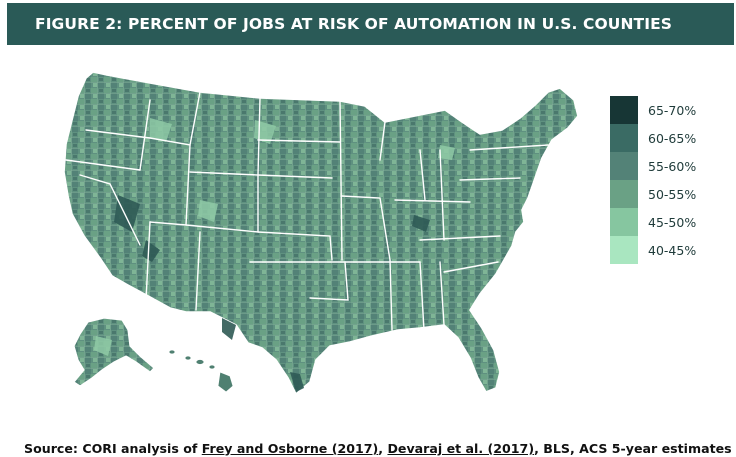 The width and height of the screenshot is (736, 457). Describe the element at coordinates (672, 138) in the screenshot. I see `legend-label: 60-65%` at that location.